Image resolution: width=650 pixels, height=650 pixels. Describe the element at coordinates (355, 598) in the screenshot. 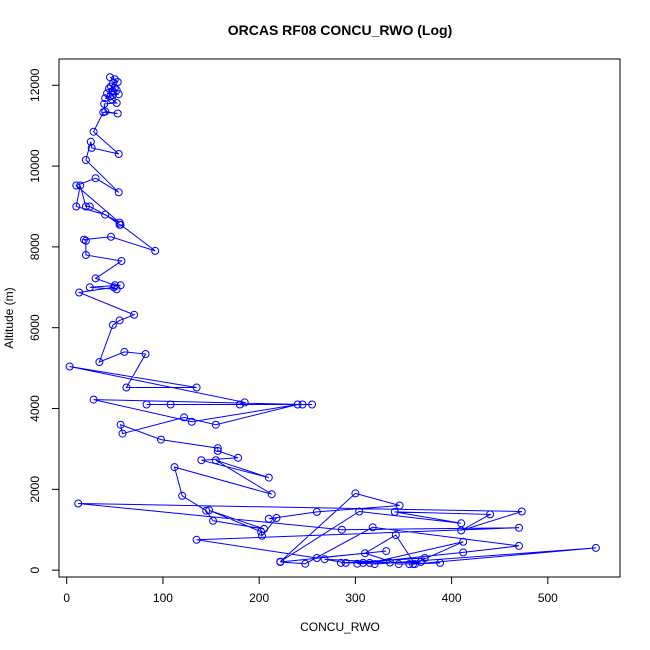

I see `x-tick-label: 300` at that location.